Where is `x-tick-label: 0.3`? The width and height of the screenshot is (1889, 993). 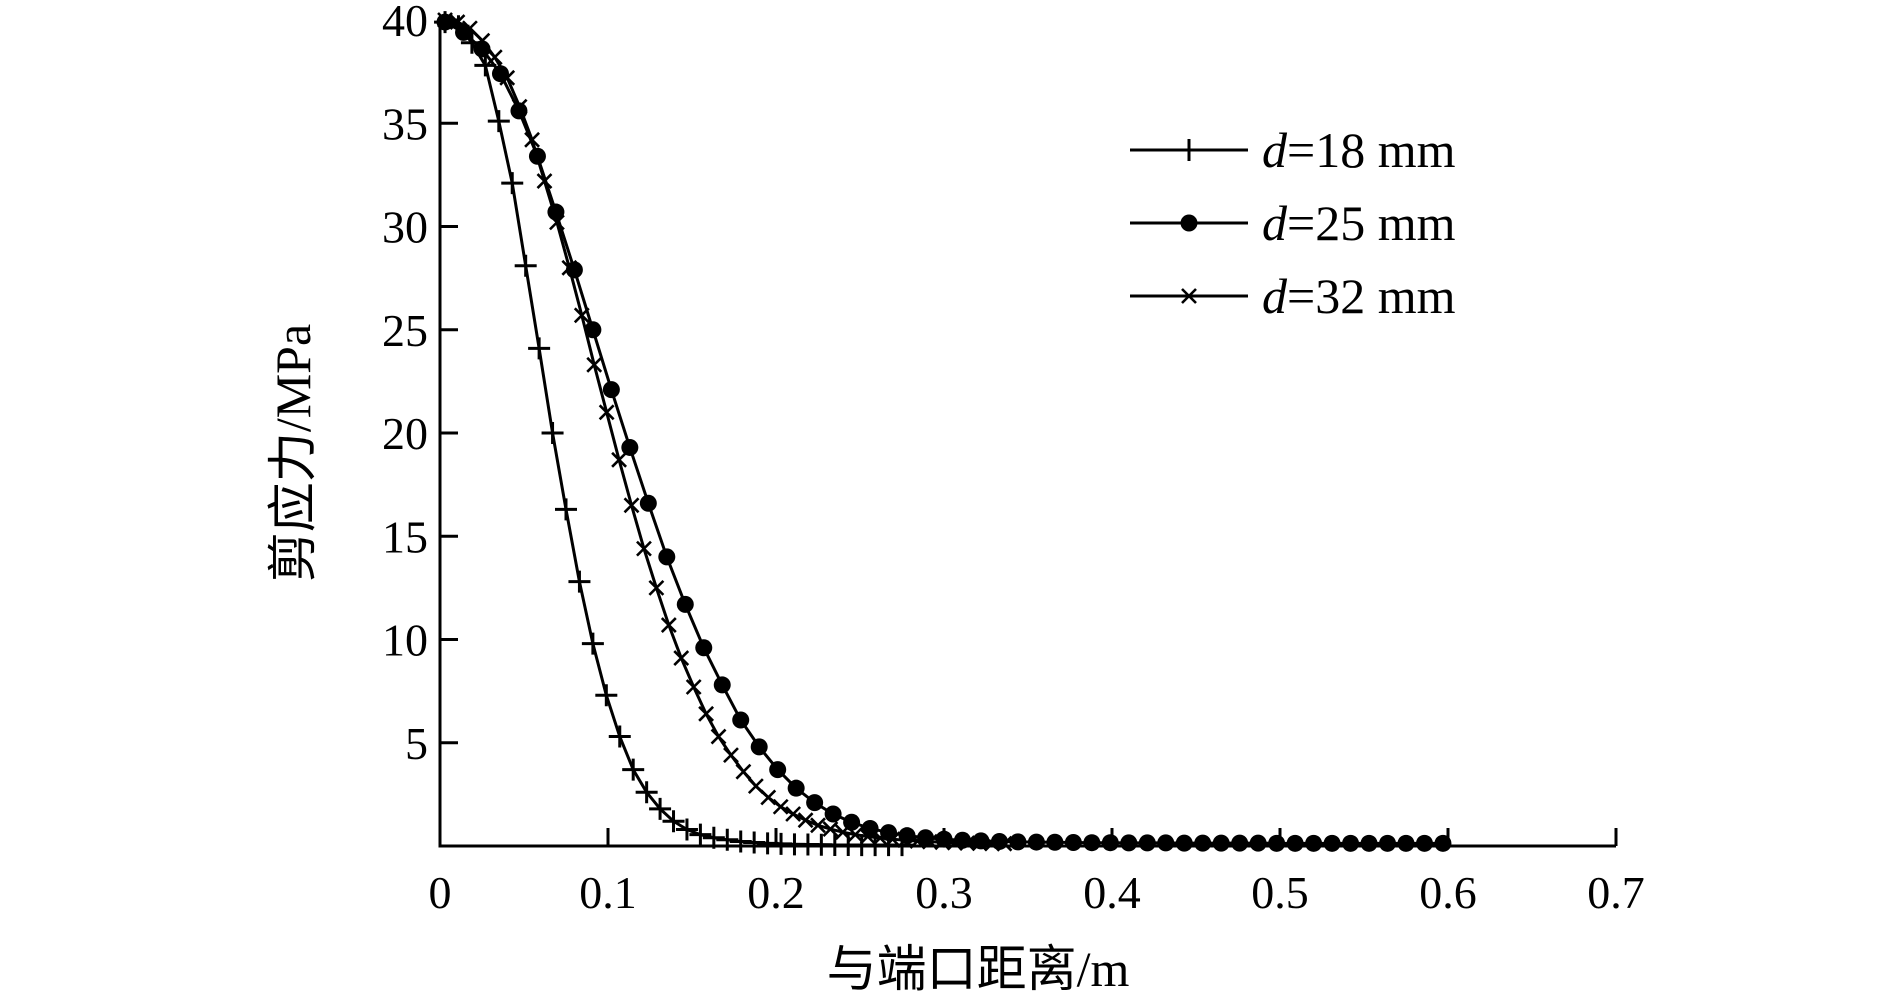 x-tick-label: 0.3 is located at coordinates (944, 892).